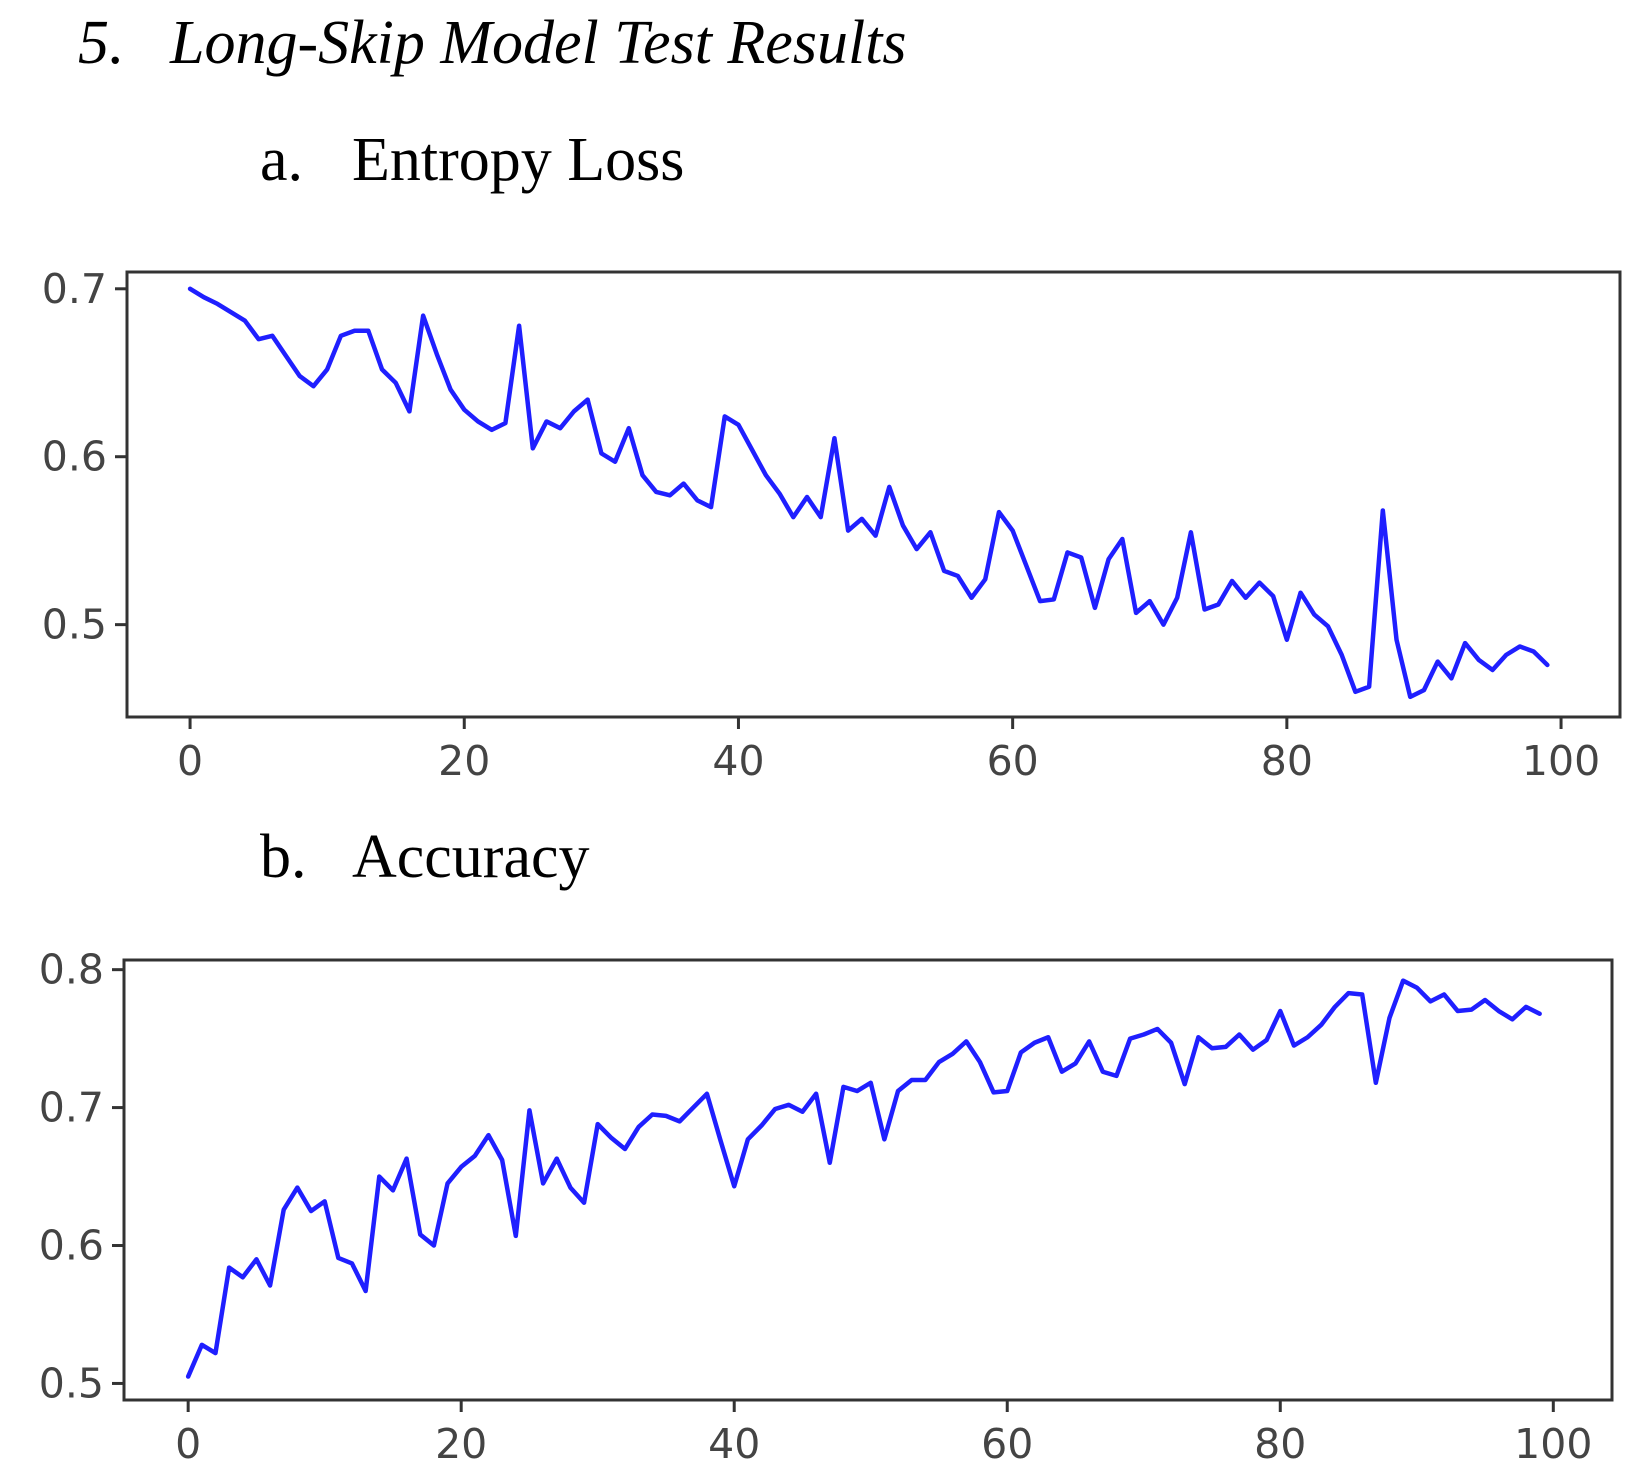  Describe the element at coordinates (71, 970) in the screenshot. I see `y-tick-label: 0.8` at that location.